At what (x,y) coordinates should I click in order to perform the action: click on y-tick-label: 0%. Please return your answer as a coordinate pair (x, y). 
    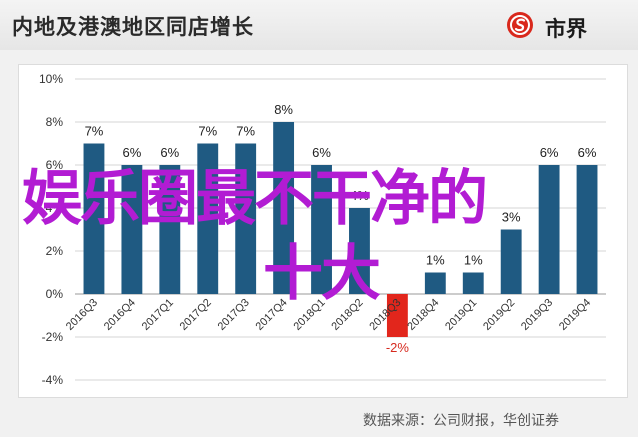
    Looking at the image, I should click on (55, 294).